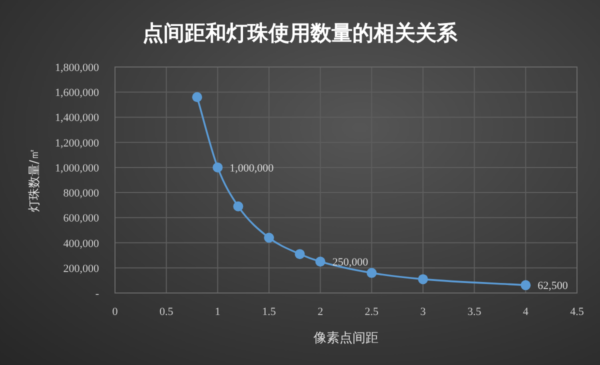  I want to click on y-tick-label: 600,000, so click(81, 218).